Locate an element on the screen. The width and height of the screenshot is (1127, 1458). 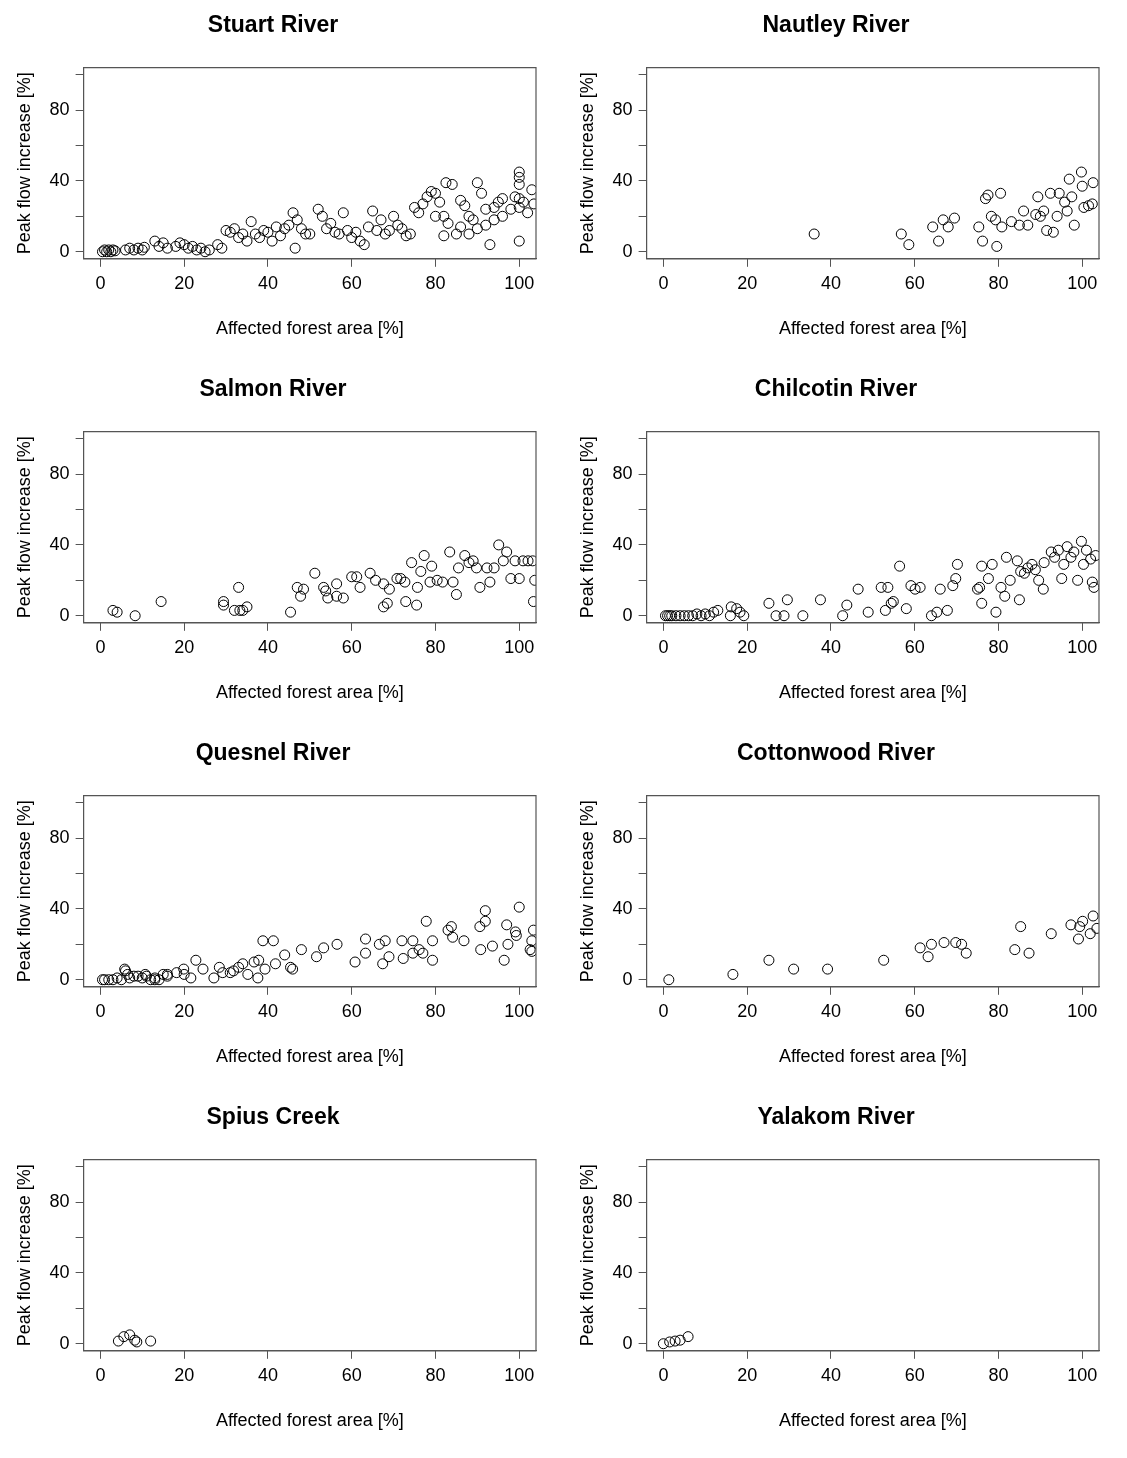
chart-title: Chilcotin River is located at coordinates (836, 388).